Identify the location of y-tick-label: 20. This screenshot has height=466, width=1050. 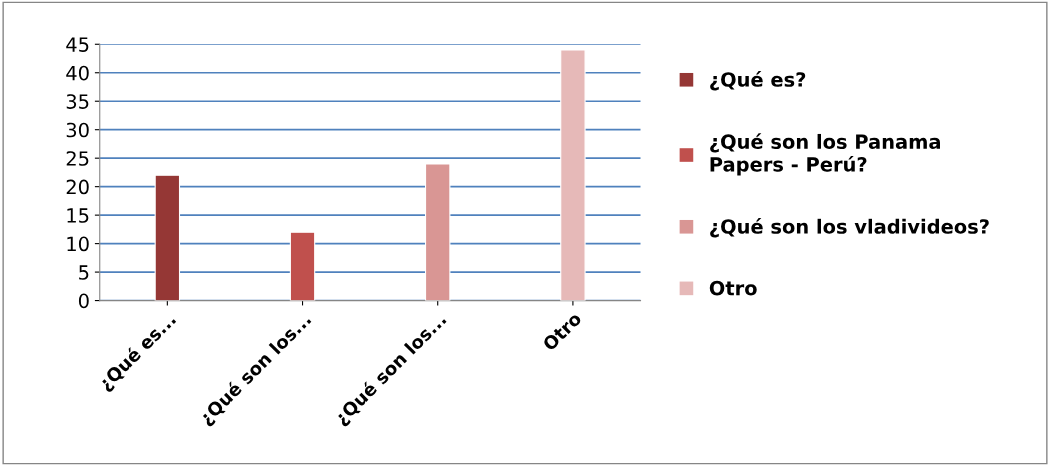
(77, 187).